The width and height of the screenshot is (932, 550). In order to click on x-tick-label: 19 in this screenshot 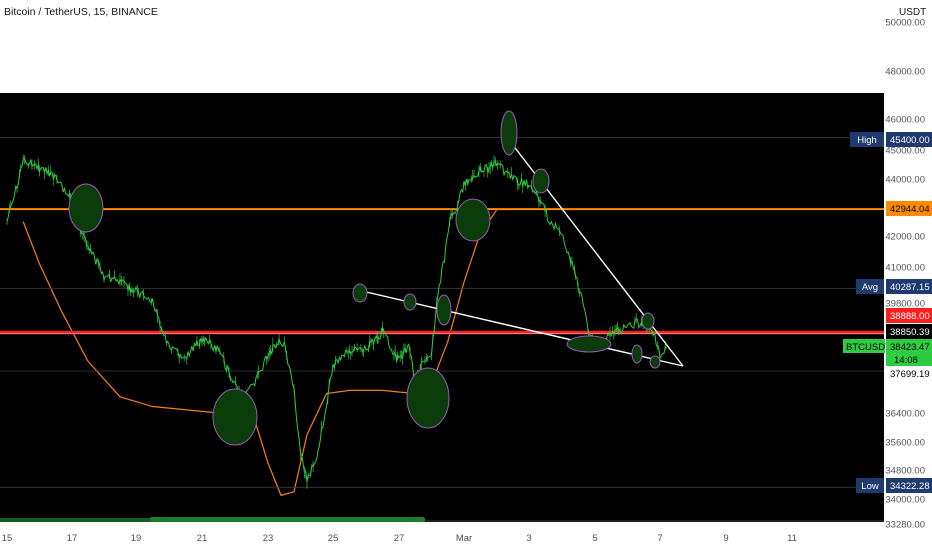, I will do `click(136, 538)`.